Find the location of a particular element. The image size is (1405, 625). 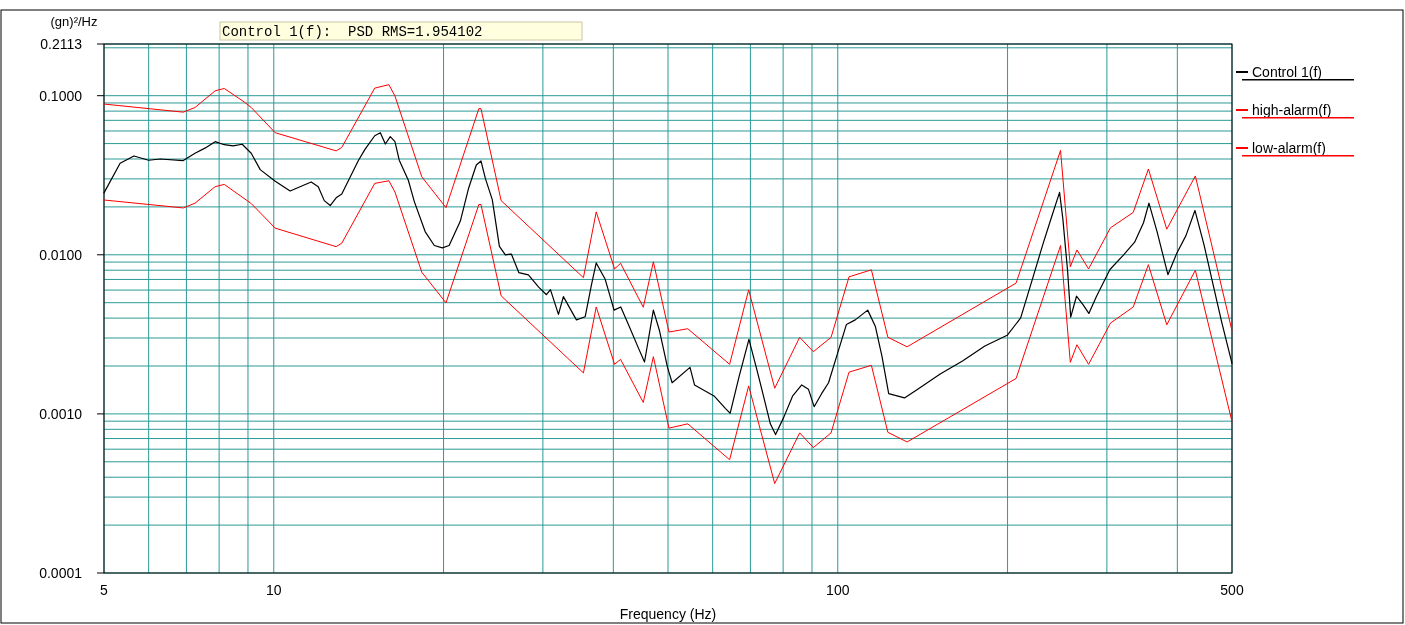

y-tick-label: 0.0100 is located at coordinates (61, 254).